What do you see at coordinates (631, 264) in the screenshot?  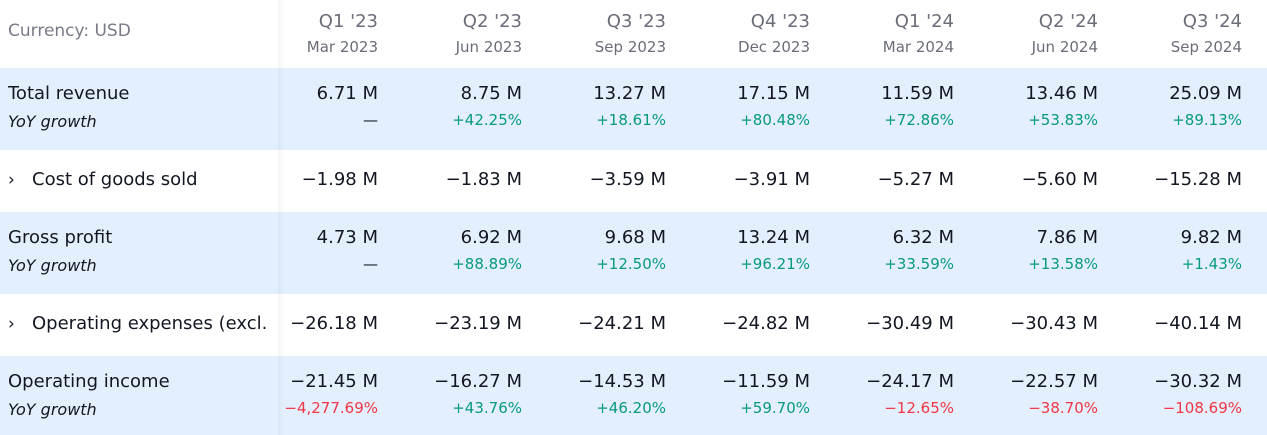 I see `growth-cell: +12.50%` at bounding box center [631, 264].